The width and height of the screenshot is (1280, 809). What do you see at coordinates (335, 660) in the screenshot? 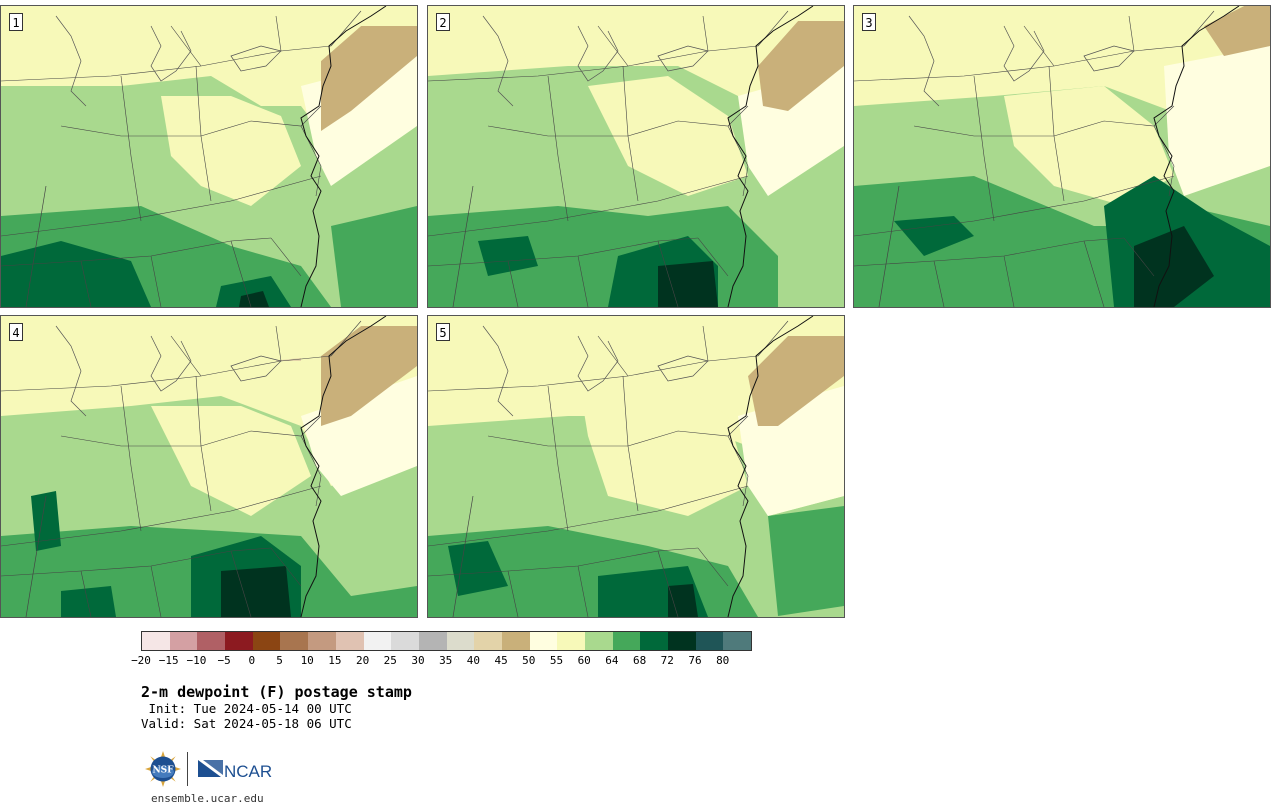
I see `colorbar-tick: 15` at bounding box center [335, 660].